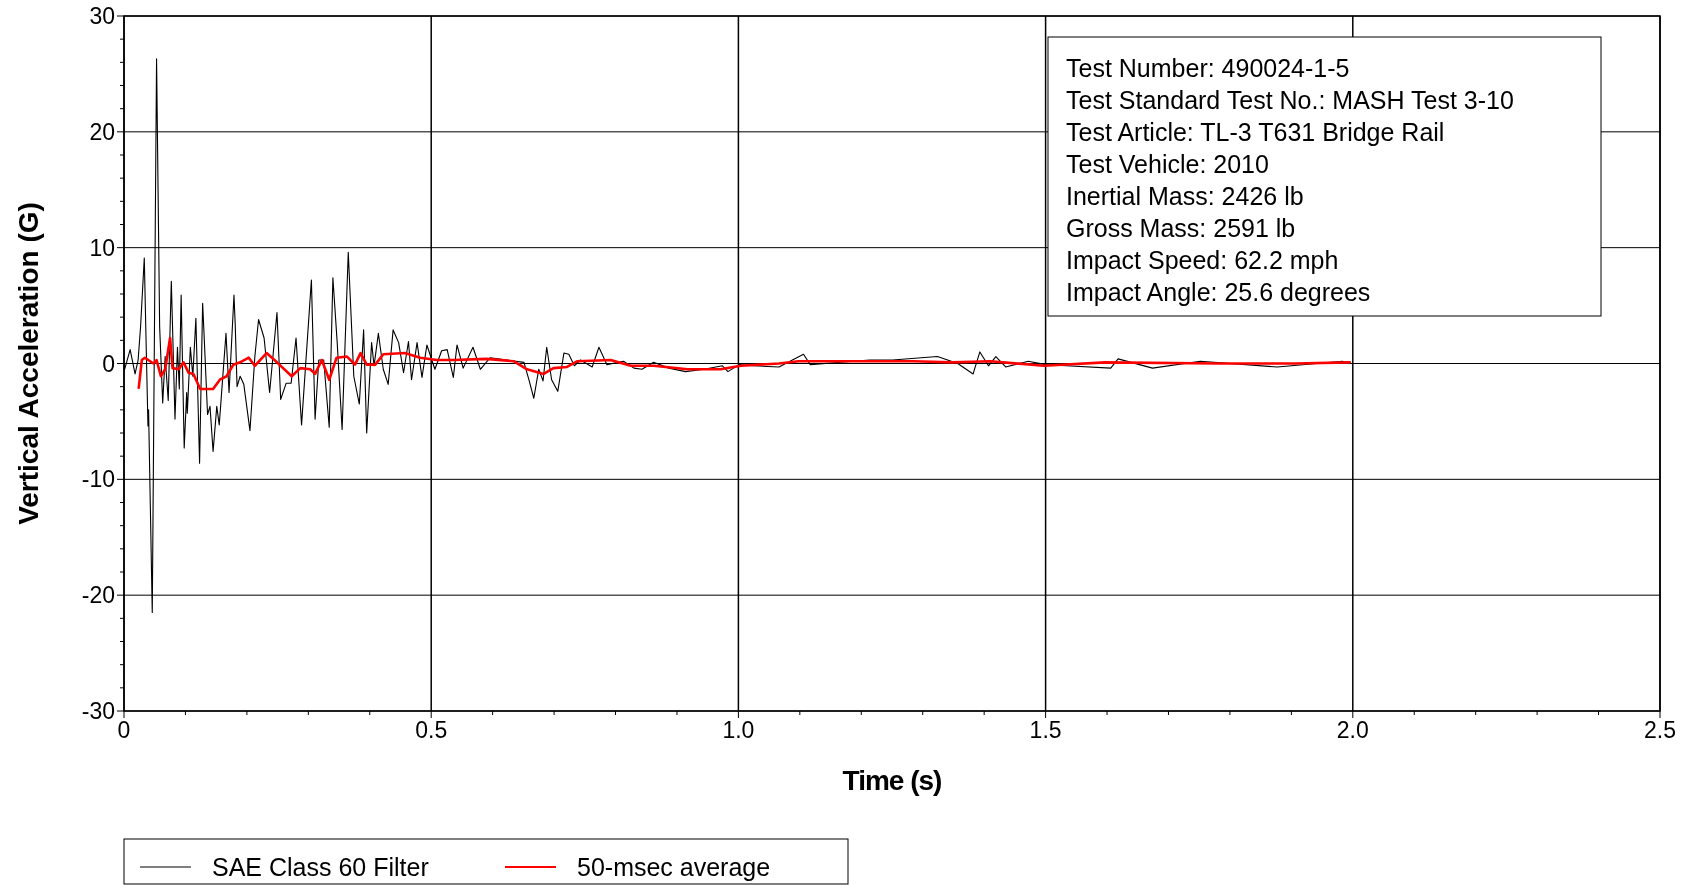 The image size is (1690, 885). I want to click on y-tick-label: -30, so click(98, 711).